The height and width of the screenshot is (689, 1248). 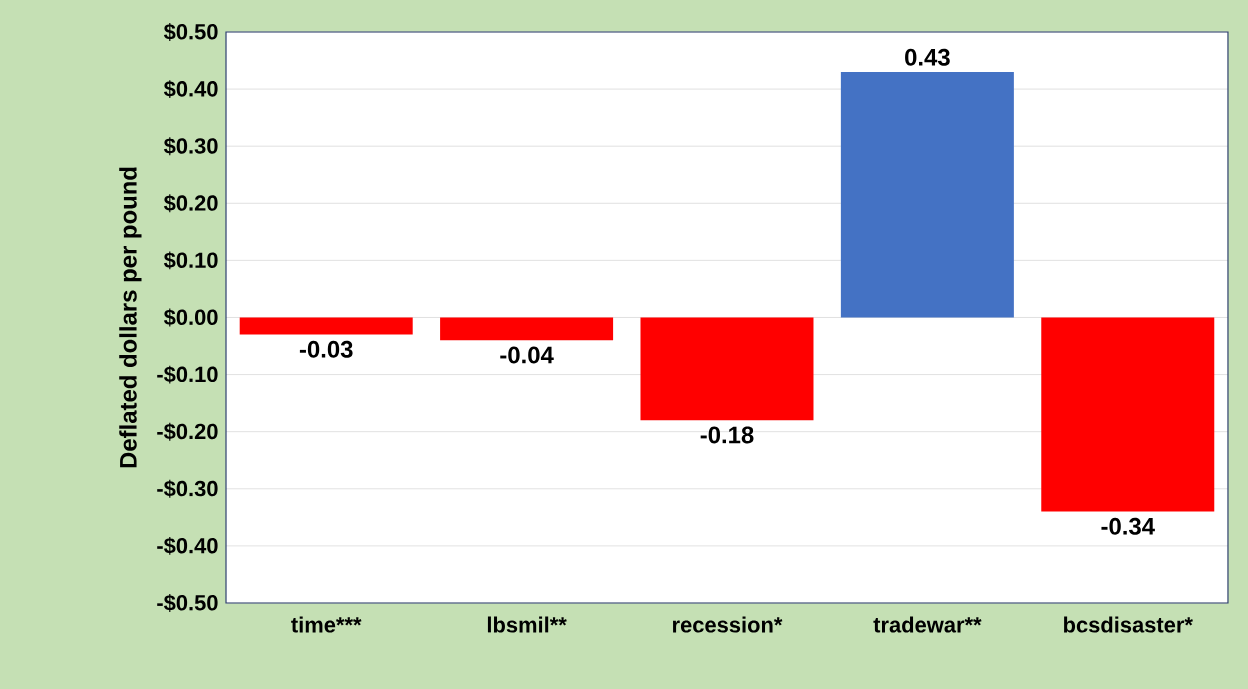 I want to click on data-label: 0.43, so click(x=927, y=57).